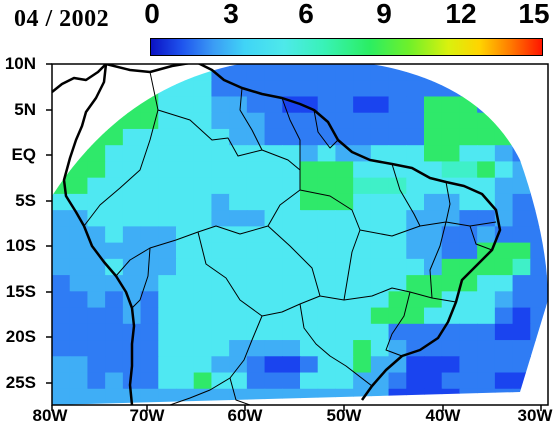 This screenshot has width=558, height=428. What do you see at coordinates (20, 336) in the screenshot?
I see `lat-label-20s: 20S` at bounding box center [20, 336].